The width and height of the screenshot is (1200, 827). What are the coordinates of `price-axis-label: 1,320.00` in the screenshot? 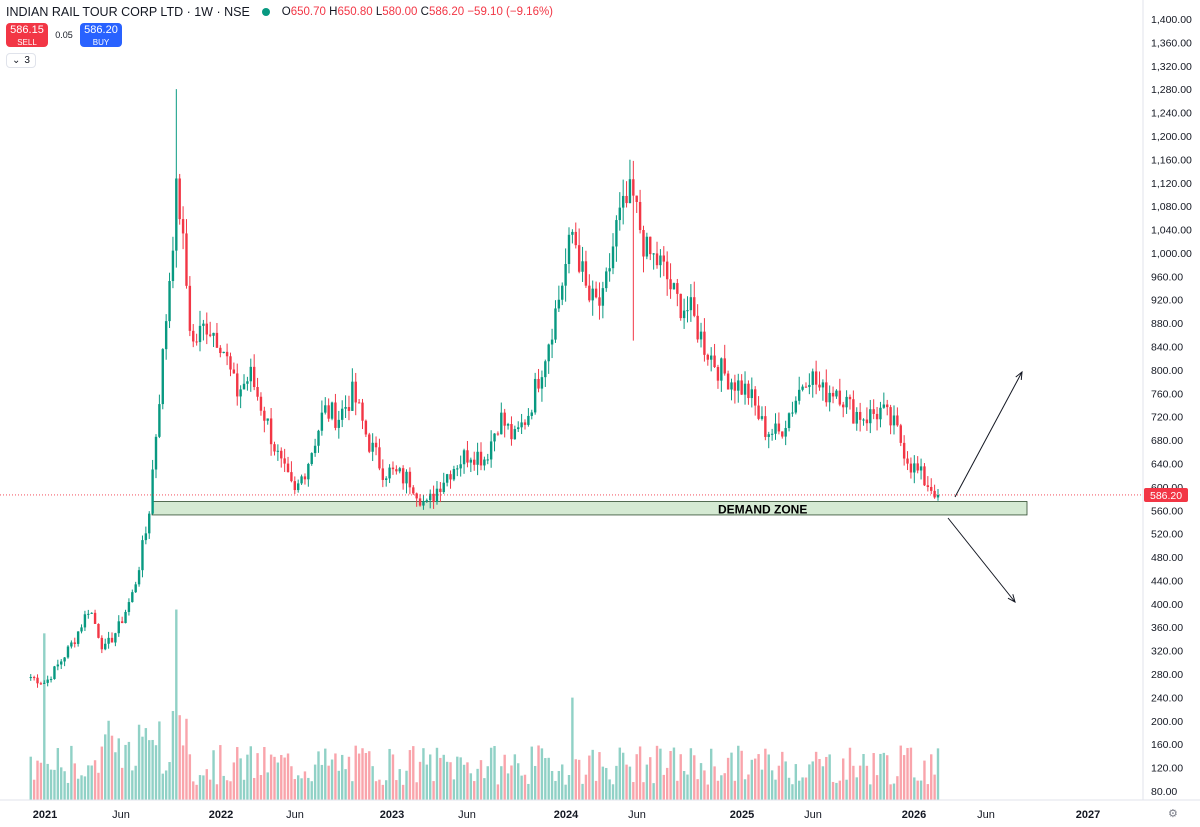 It's located at (1171, 67).